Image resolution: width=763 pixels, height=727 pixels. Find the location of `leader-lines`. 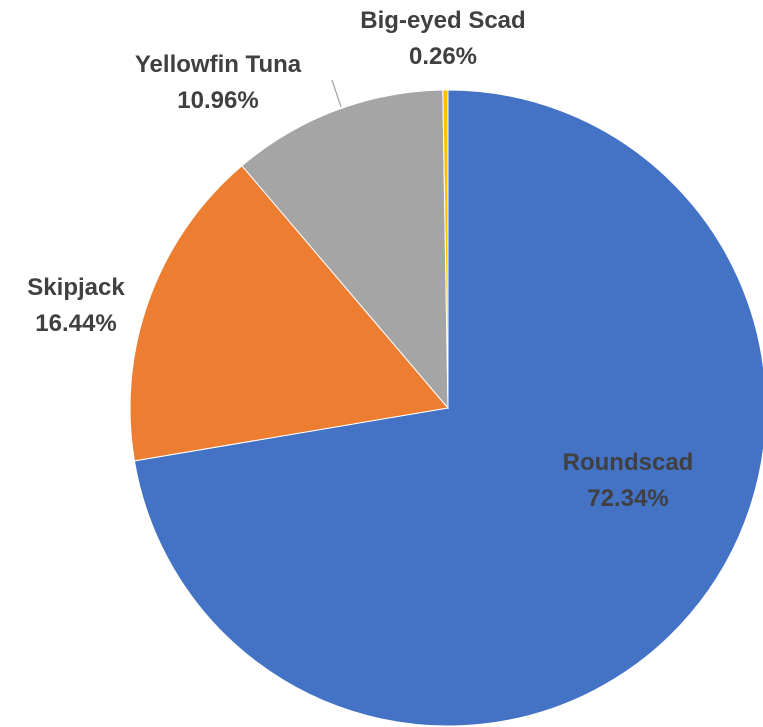

leader-lines is located at coordinates (336, 93).